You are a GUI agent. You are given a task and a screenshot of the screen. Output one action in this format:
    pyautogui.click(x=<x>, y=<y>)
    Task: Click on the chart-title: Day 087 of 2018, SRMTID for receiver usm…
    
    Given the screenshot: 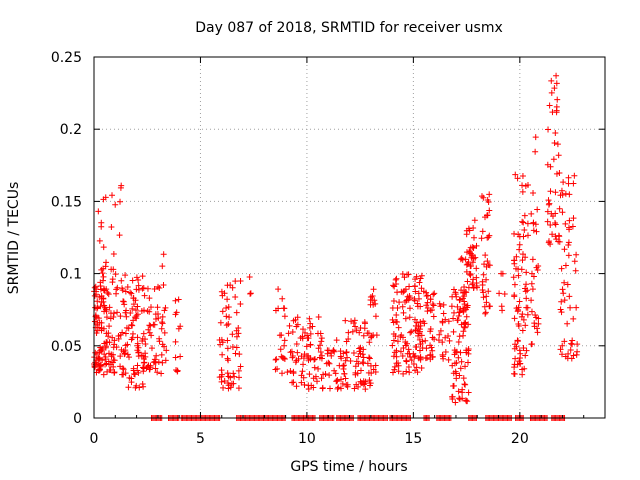 What is the action you would take?
    pyautogui.click(x=349, y=28)
    